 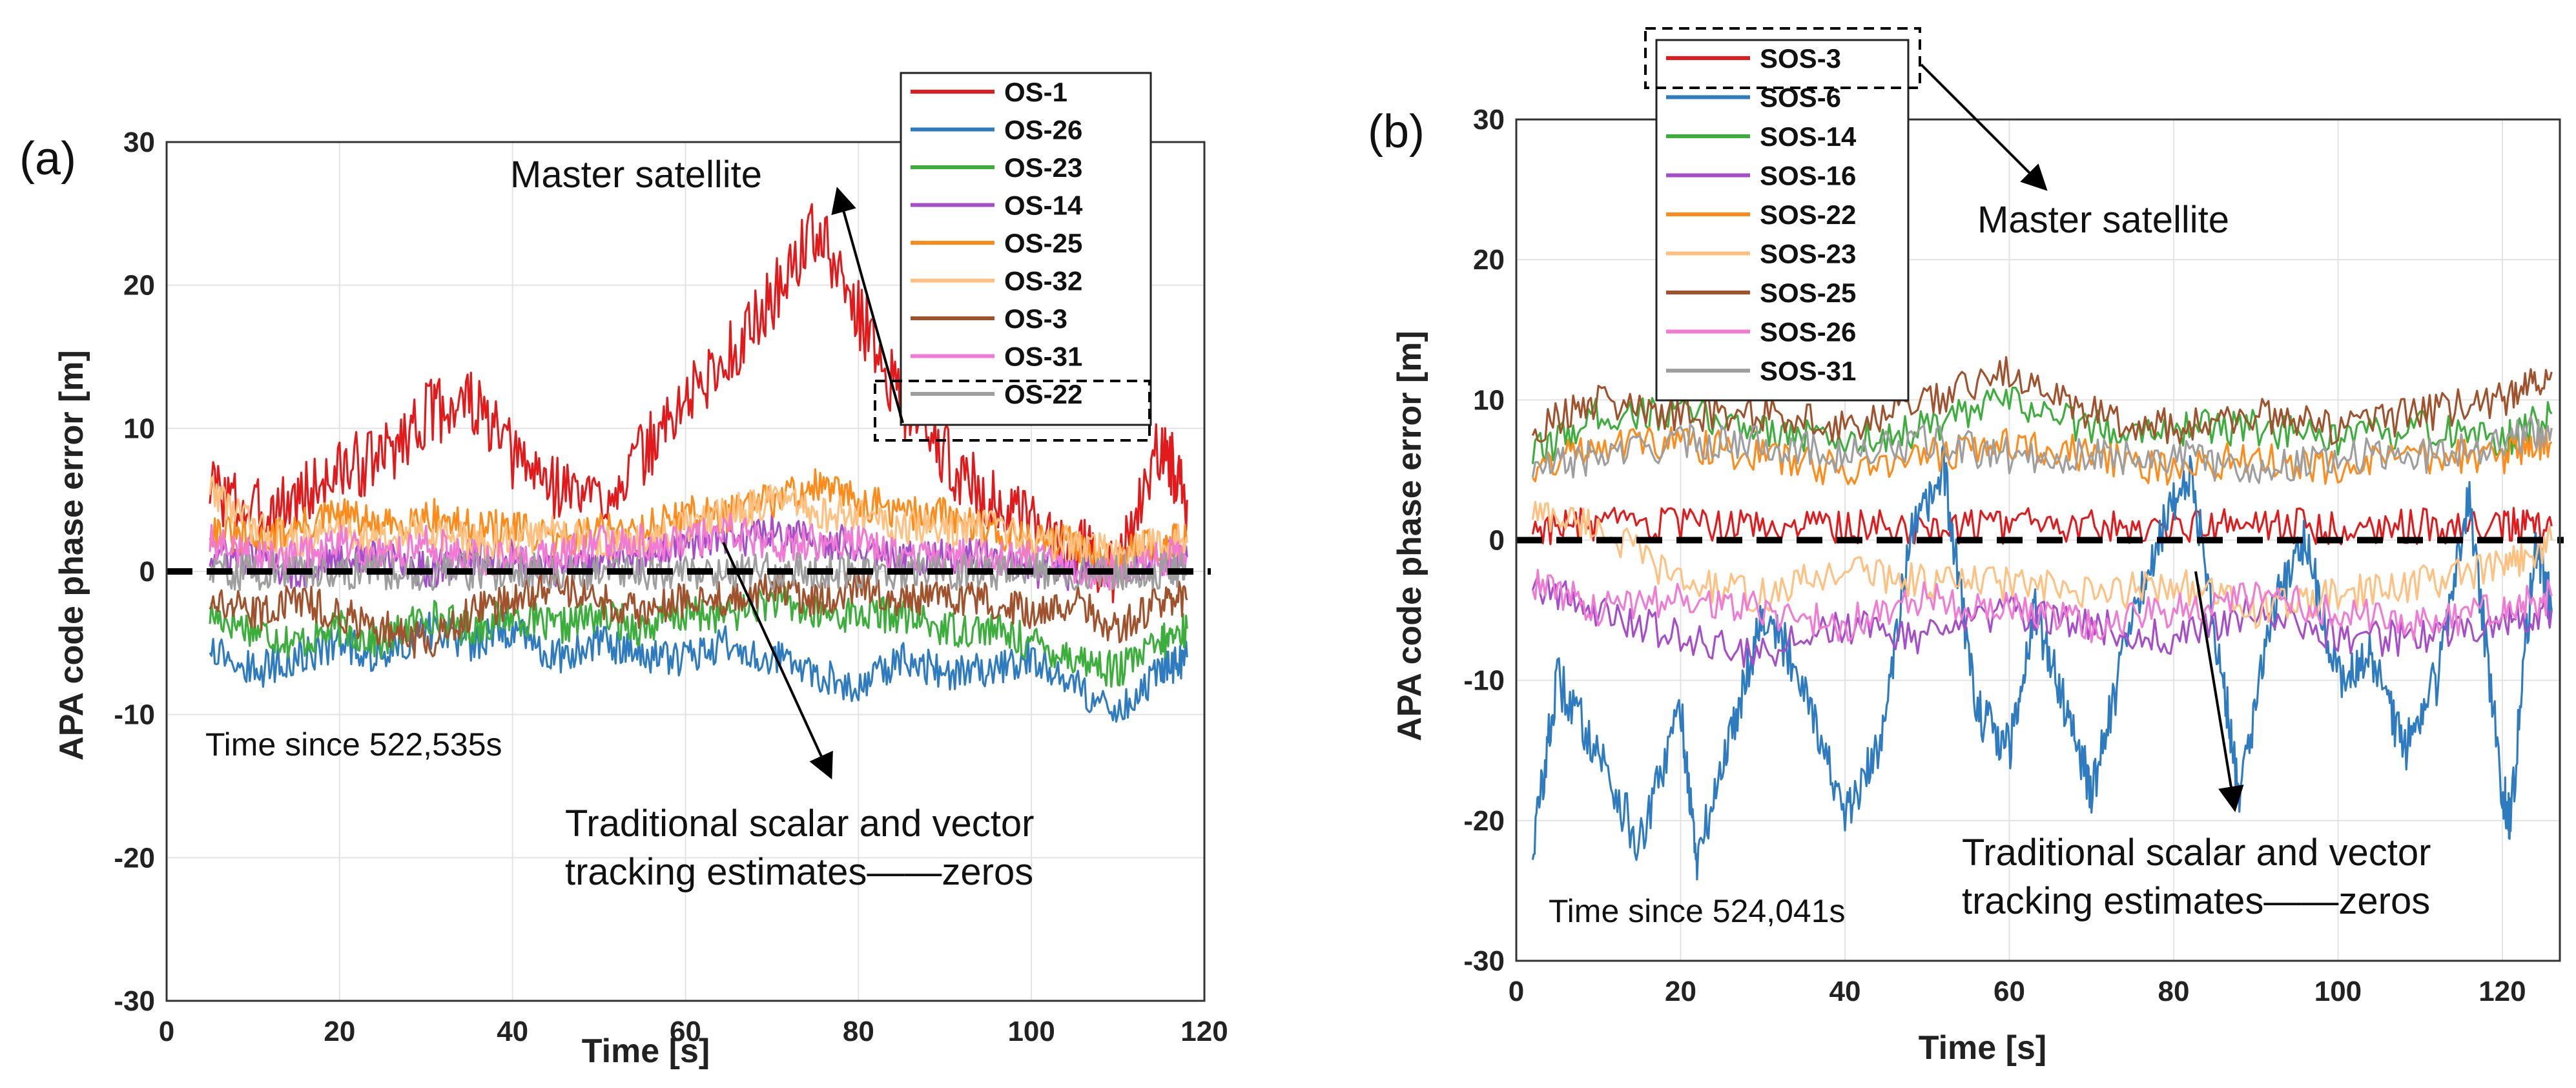 What do you see at coordinates (47, 159) in the screenshot?
I see `panel-a-label: (a)` at bounding box center [47, 159].